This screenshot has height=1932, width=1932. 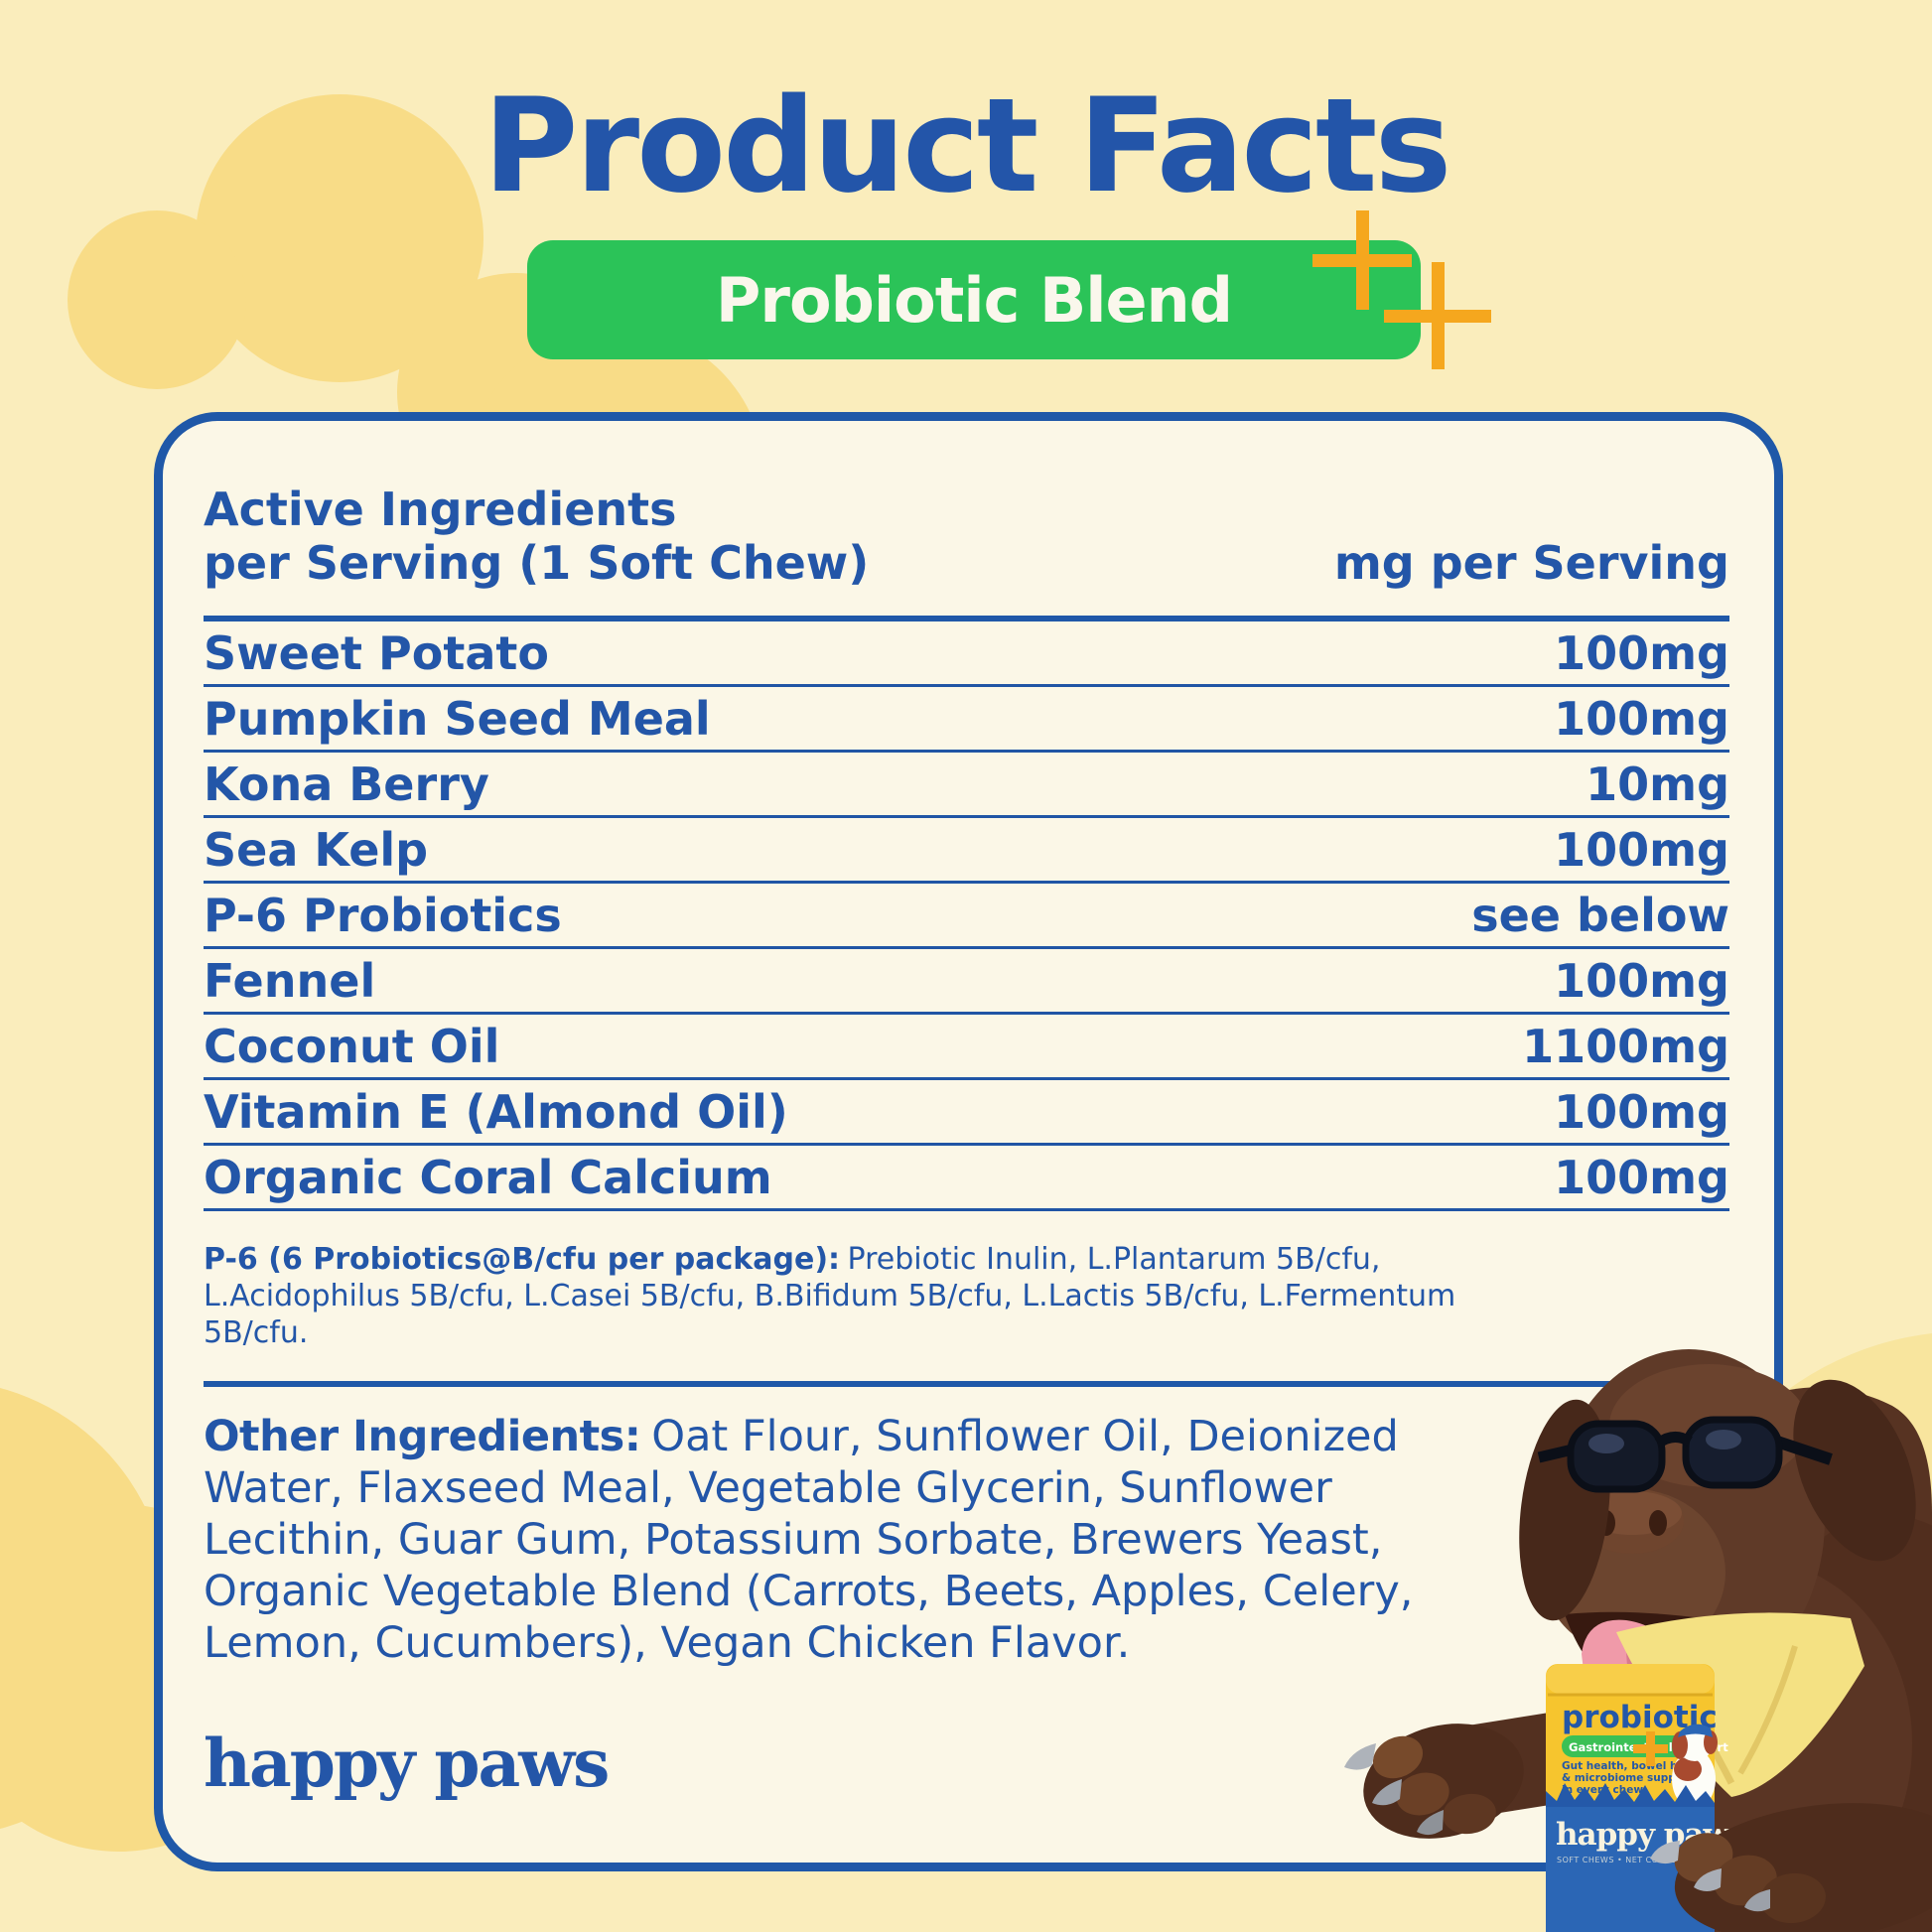 I want to click on table-row: Organic Coral Calcium 100mg, so click(x=967, y=1178).